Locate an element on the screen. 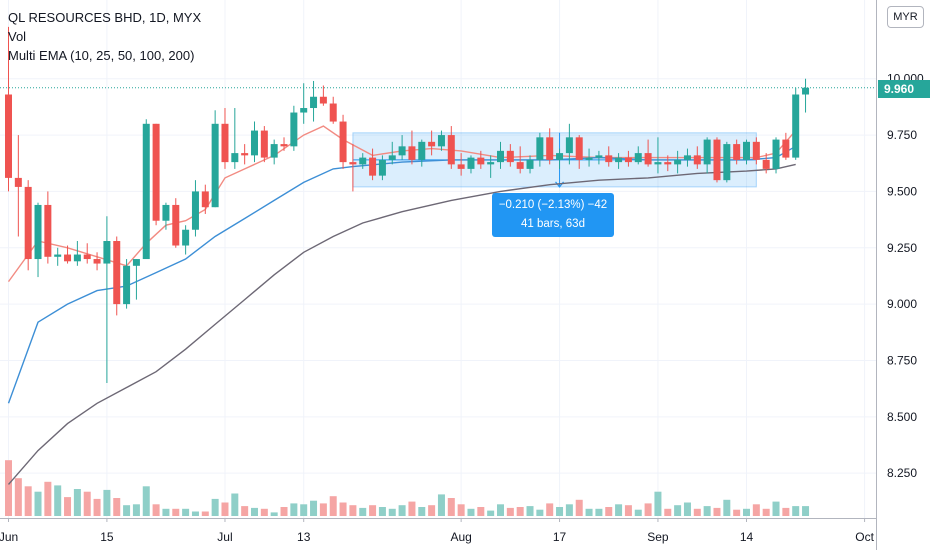 The image size is (932, 550). x-tick-label: Oct is located at coordinates (864, 537).